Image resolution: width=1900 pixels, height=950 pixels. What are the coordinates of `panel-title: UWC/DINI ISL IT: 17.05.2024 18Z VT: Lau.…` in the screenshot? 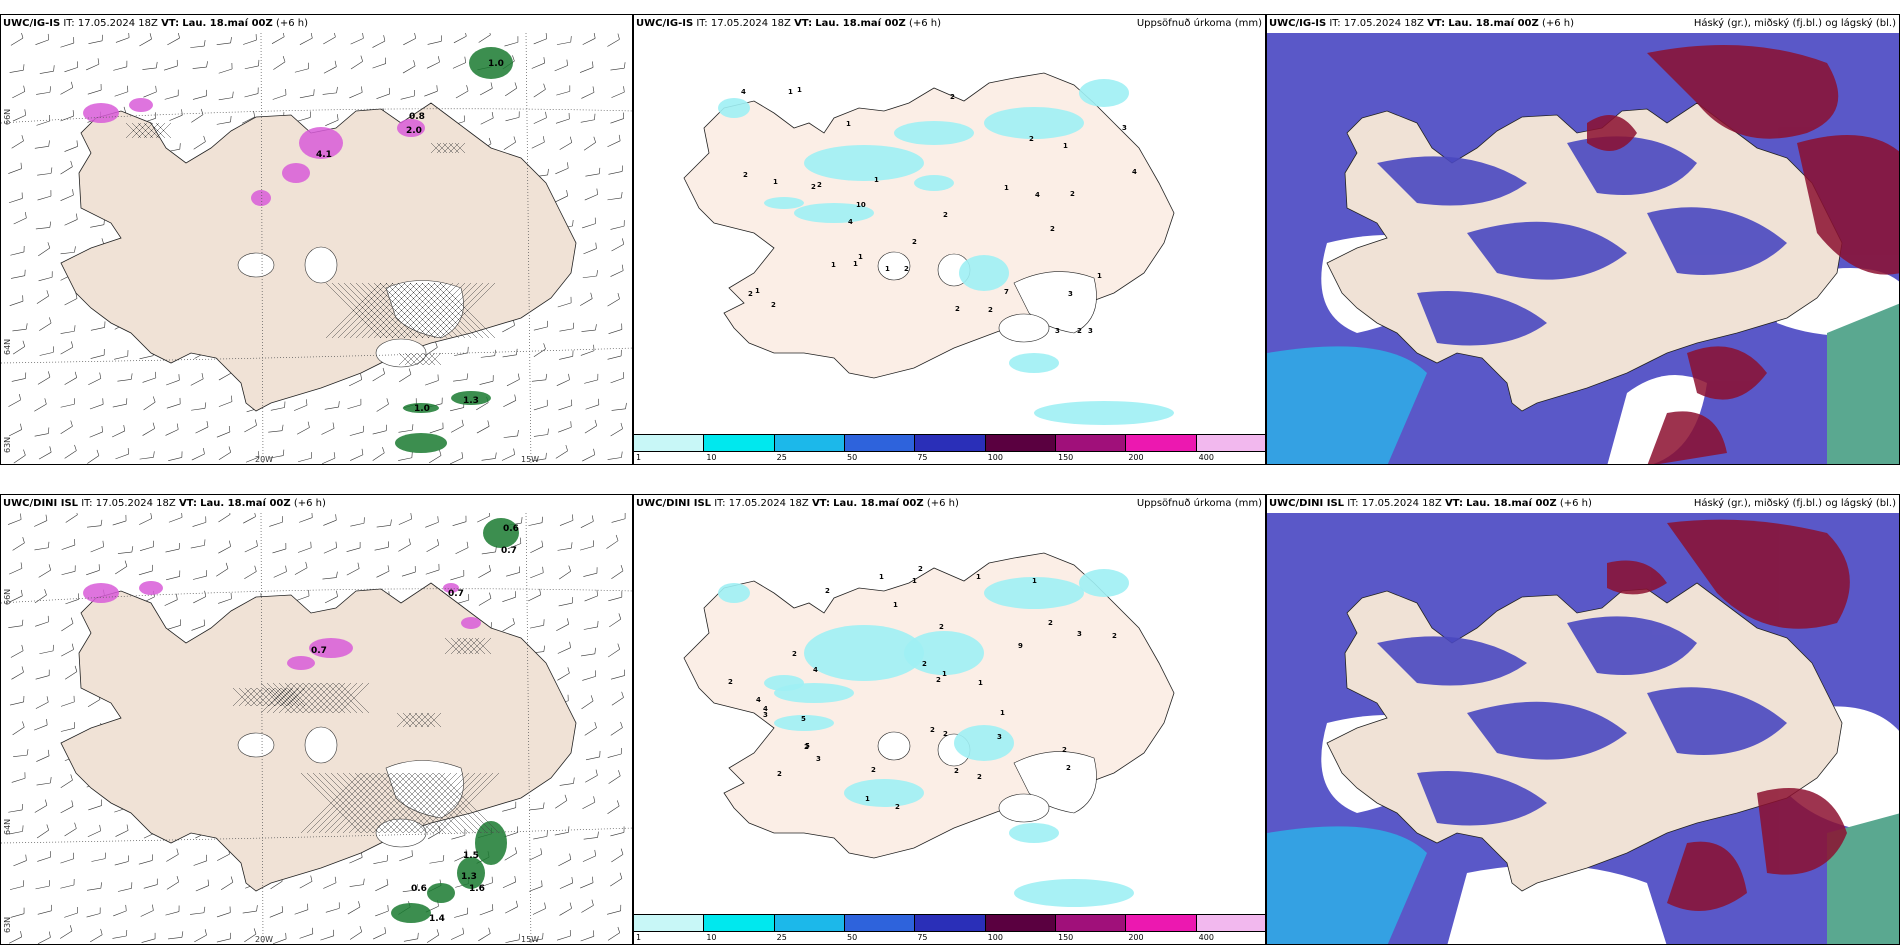 It's located at (164, 503).